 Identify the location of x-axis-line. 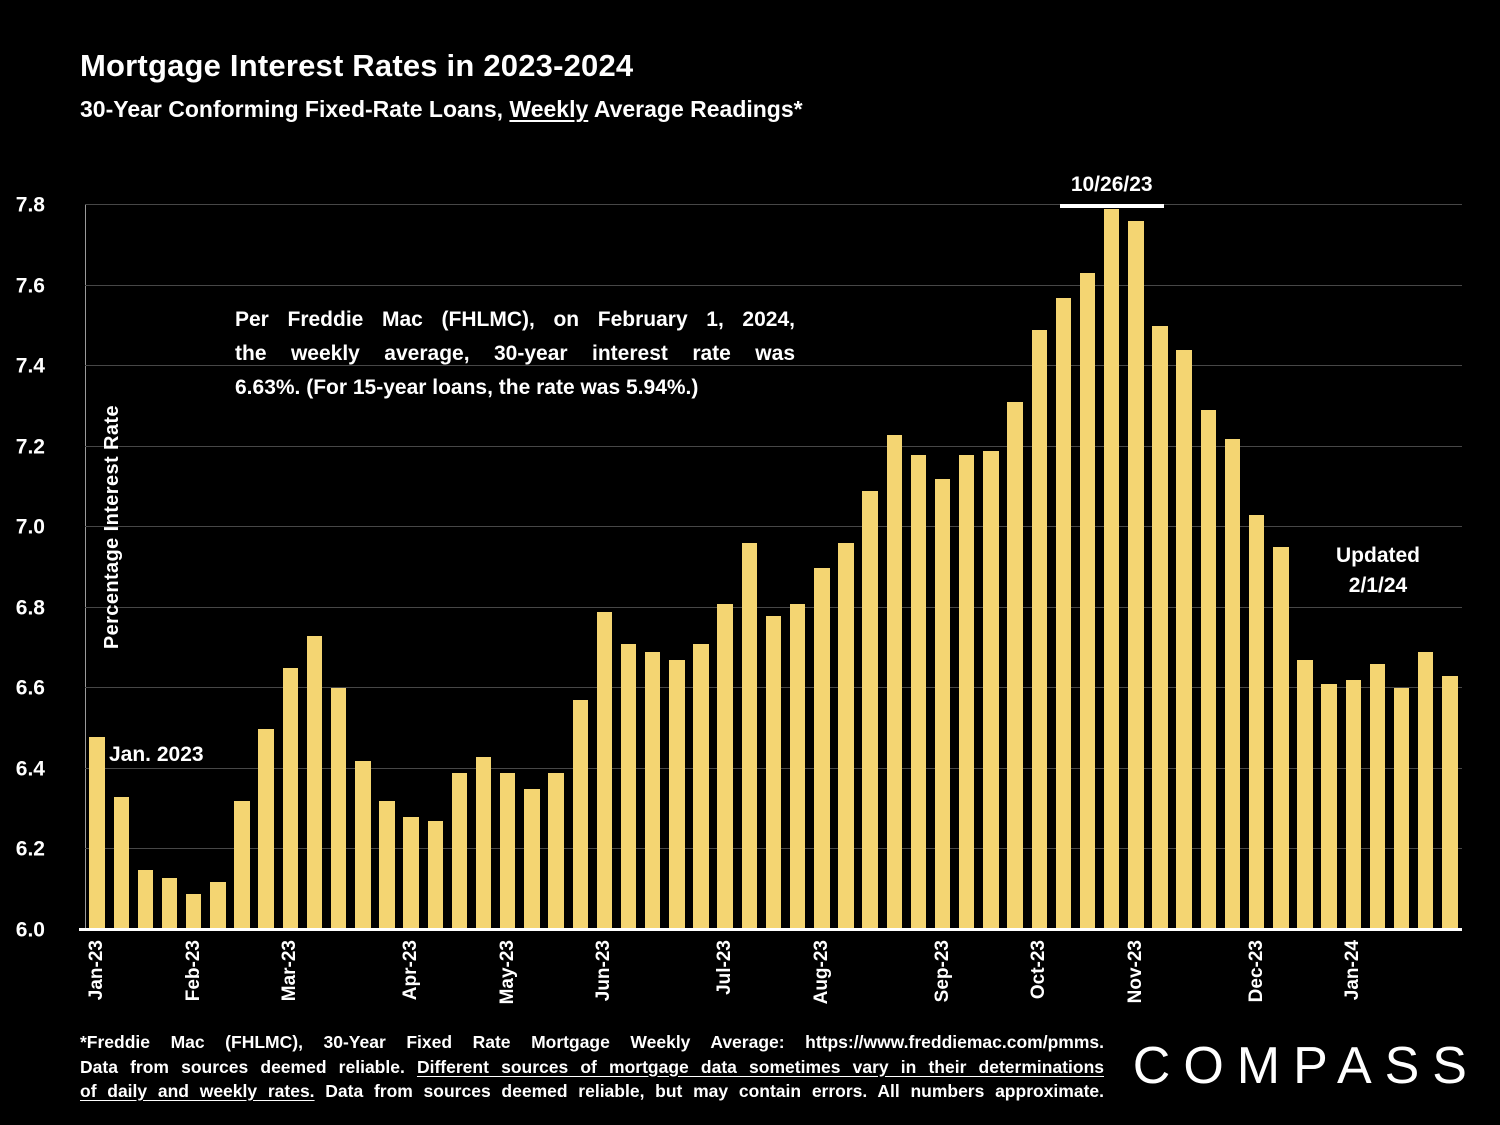
(770, 929).